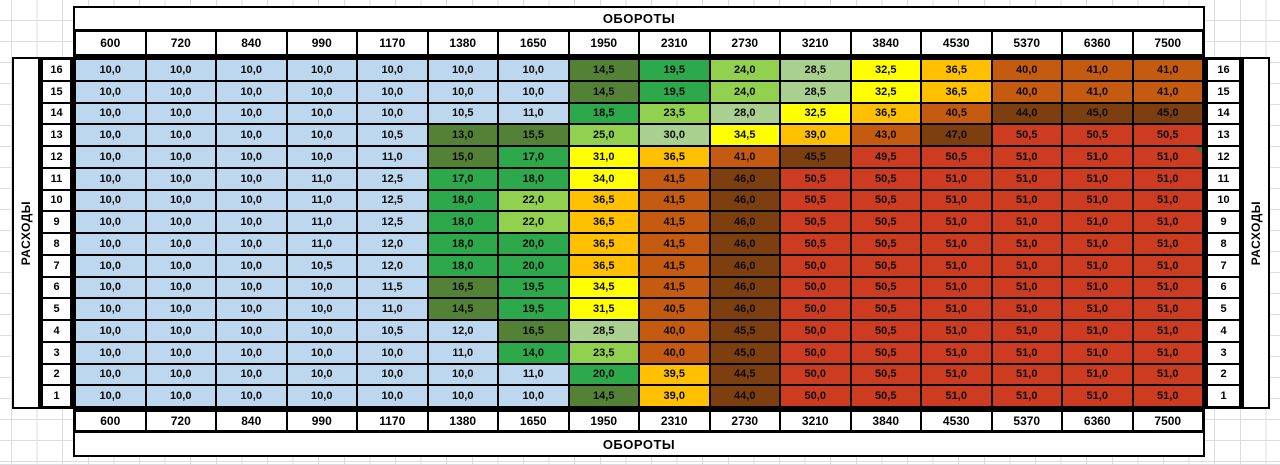 The height and width of the screenshot is (465, 1280). What do you see at coordinates (674, 309) in the screenshot?
I see `data-cell: 40,5` at bounding box center [674, 309].